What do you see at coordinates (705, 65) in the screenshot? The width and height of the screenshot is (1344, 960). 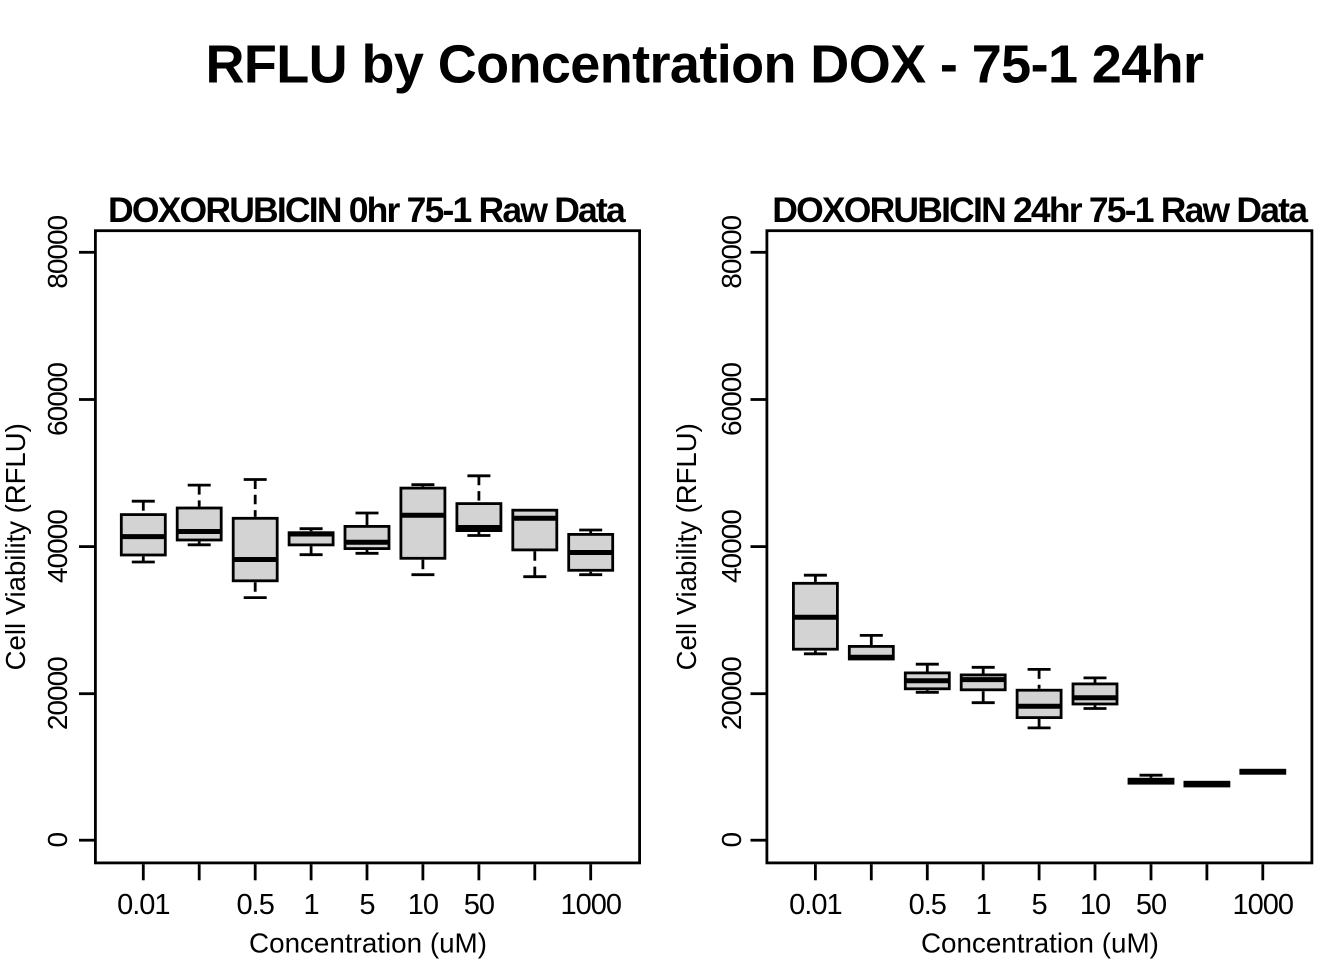 I see `svg-text:RFLU by Concentration DOX - 75: RFLU by Concentration DOX - 75-1 24hr` at bounding box center [705, 65].